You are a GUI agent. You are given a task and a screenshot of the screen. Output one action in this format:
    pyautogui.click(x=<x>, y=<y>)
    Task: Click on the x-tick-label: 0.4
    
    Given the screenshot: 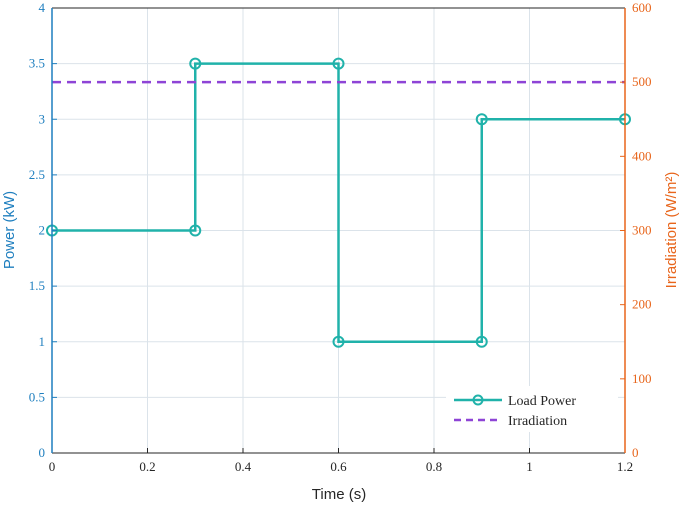 What is the action you would take?
    pyautogui.click(x=243, y=466)
    